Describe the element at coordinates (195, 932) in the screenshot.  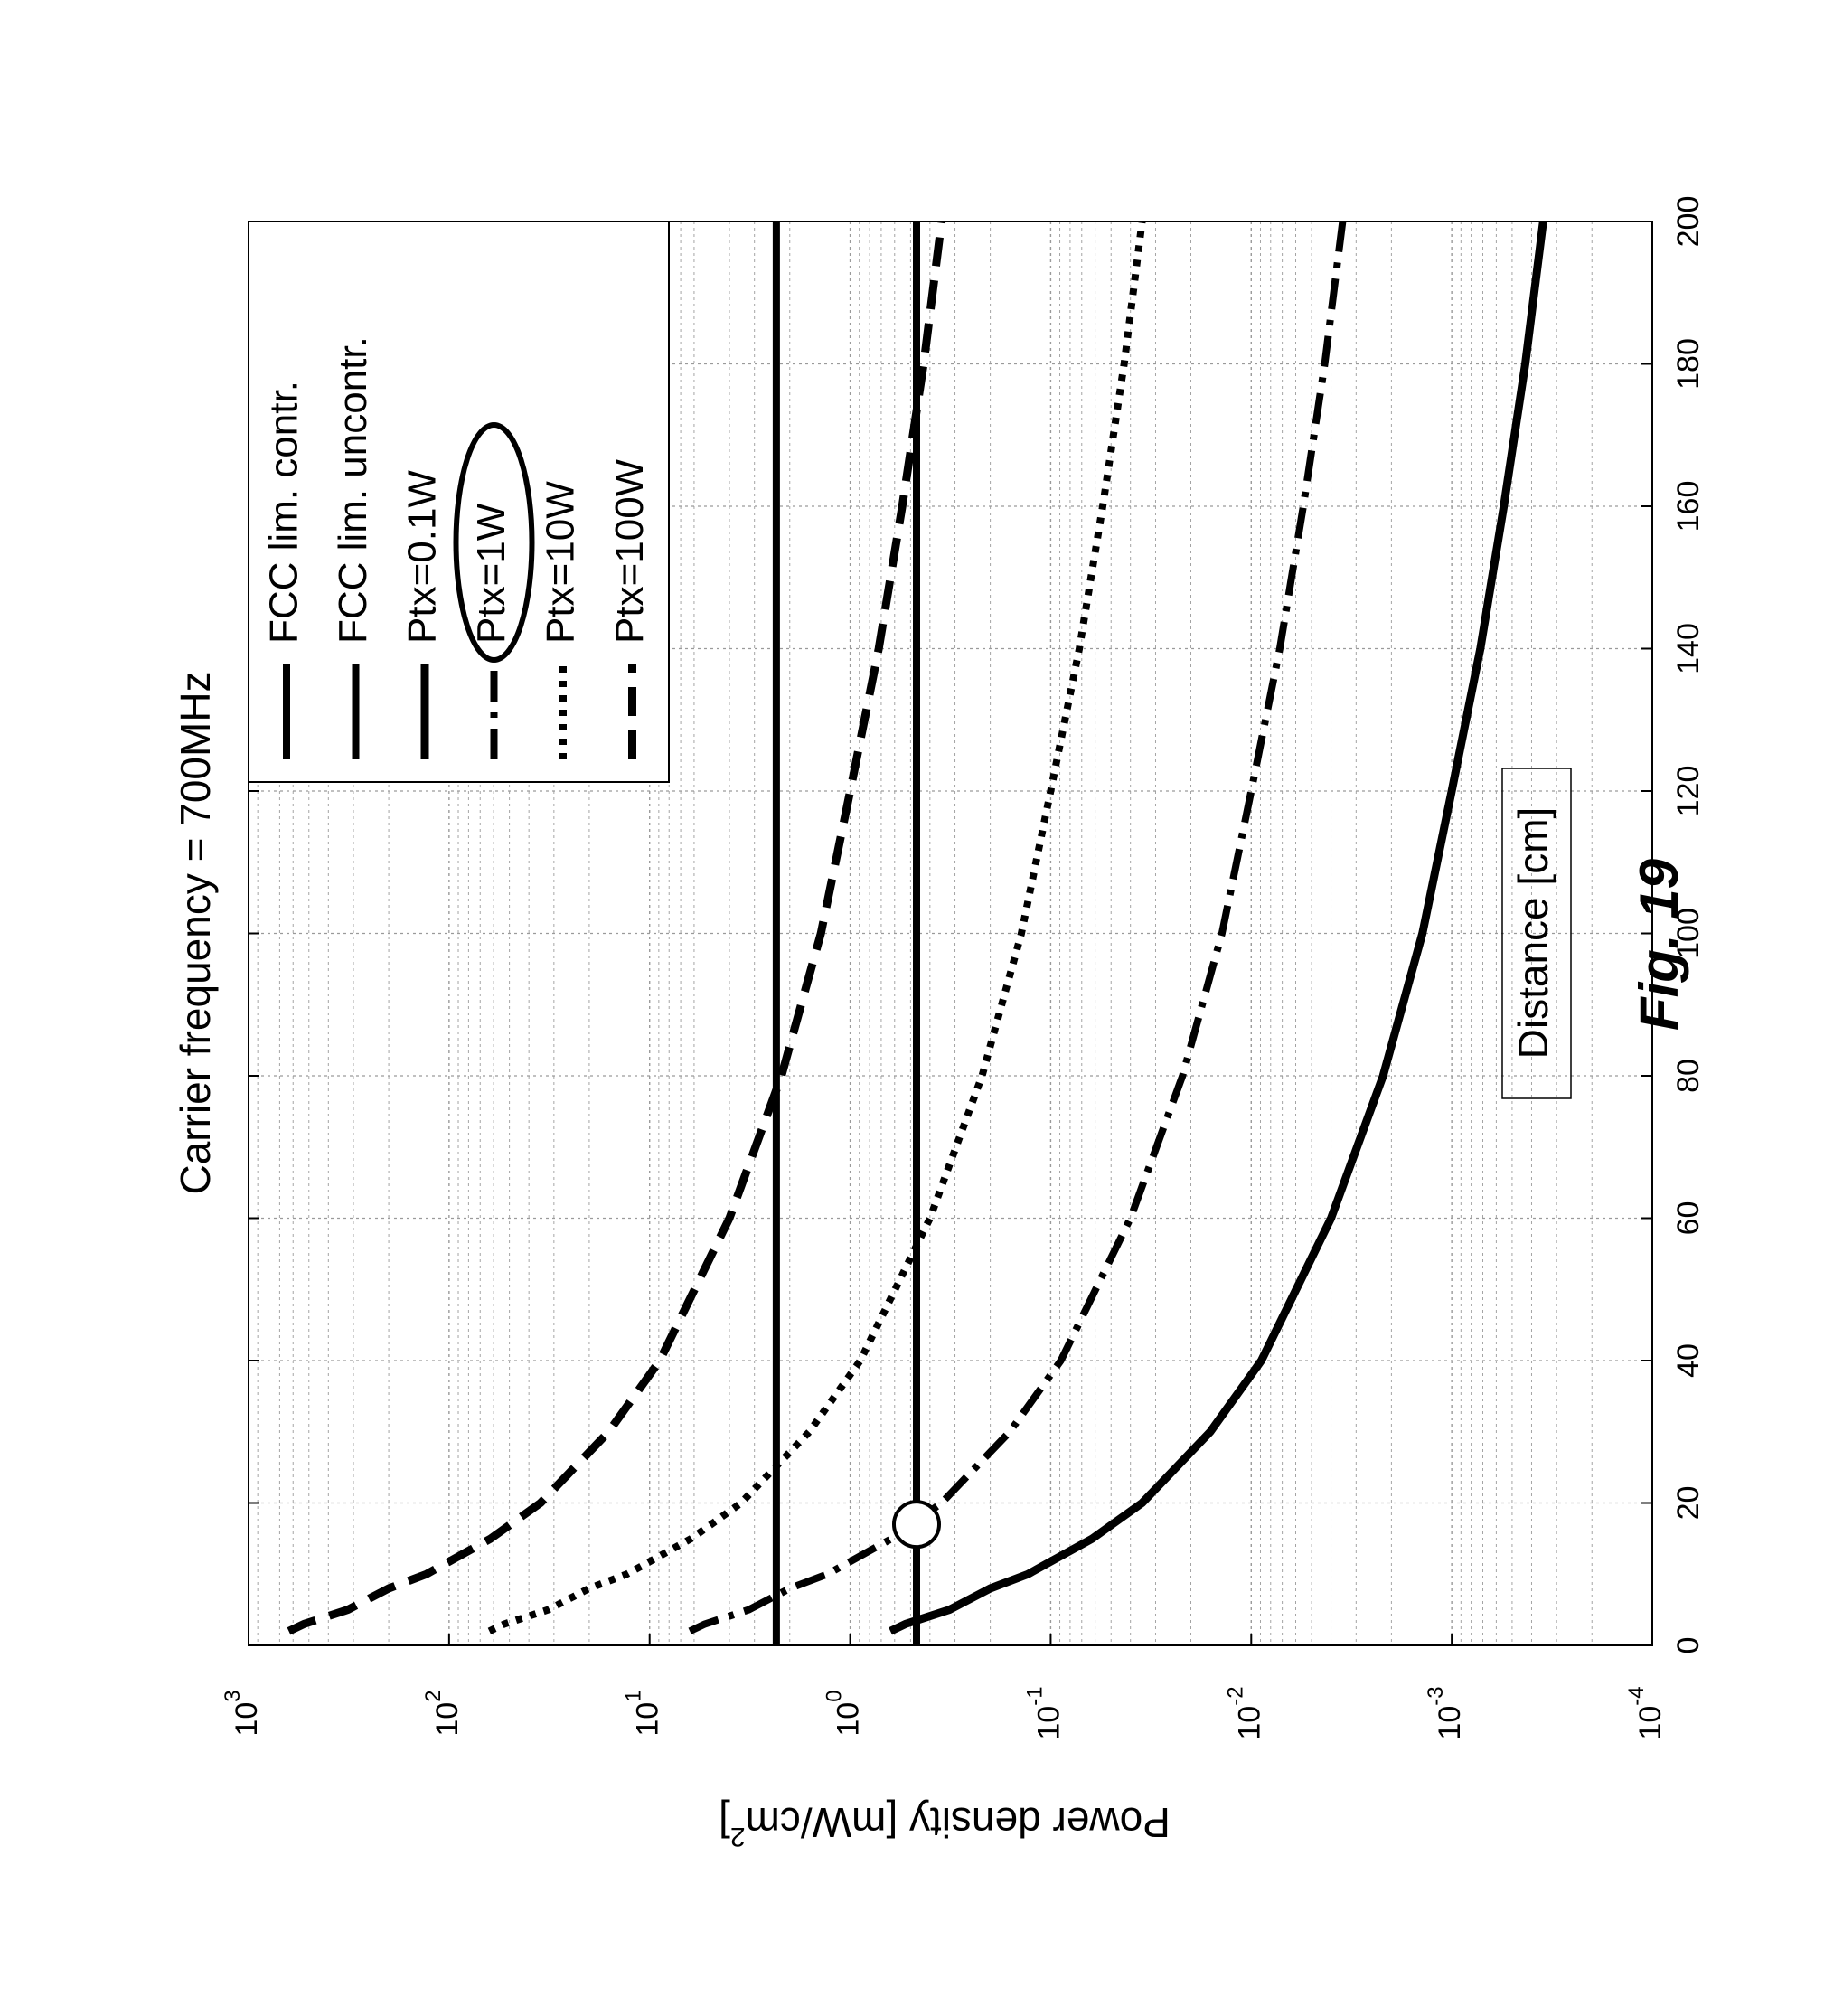
I see `chart-title: Carrier frequency = 700MHz` at that location.